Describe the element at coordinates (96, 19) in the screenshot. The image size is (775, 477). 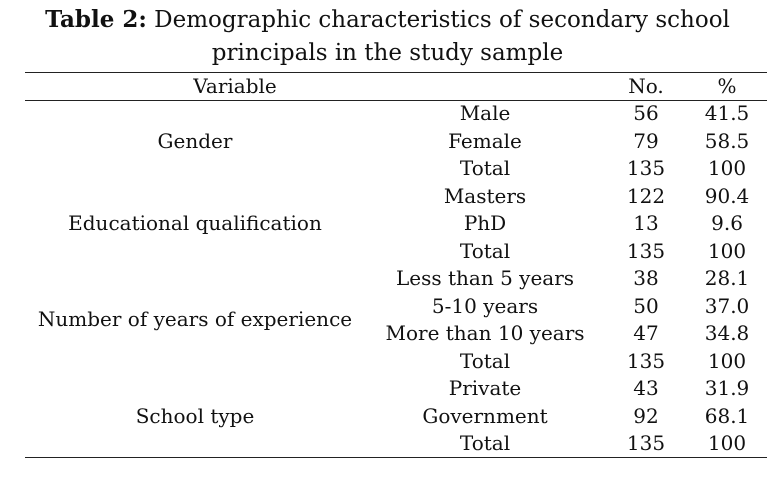
I see `table-caption-label: Table 2:` at that location.